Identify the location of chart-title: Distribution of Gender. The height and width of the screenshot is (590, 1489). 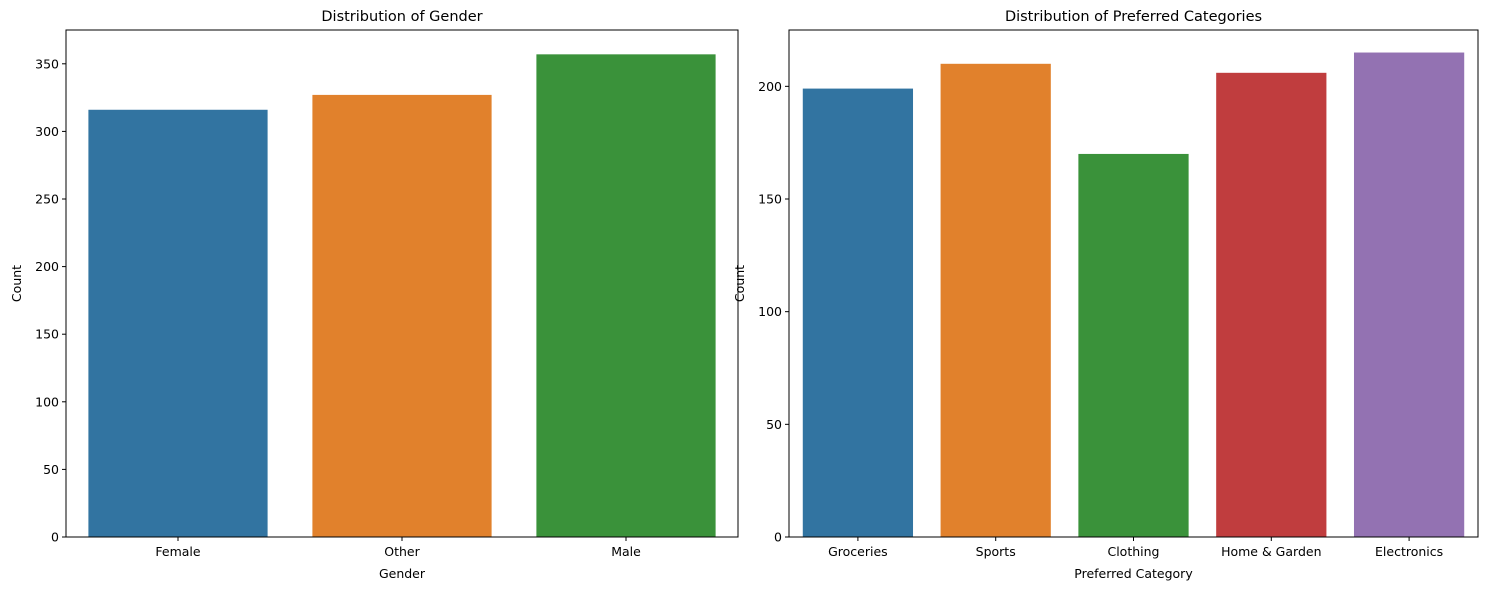
(401, 17).